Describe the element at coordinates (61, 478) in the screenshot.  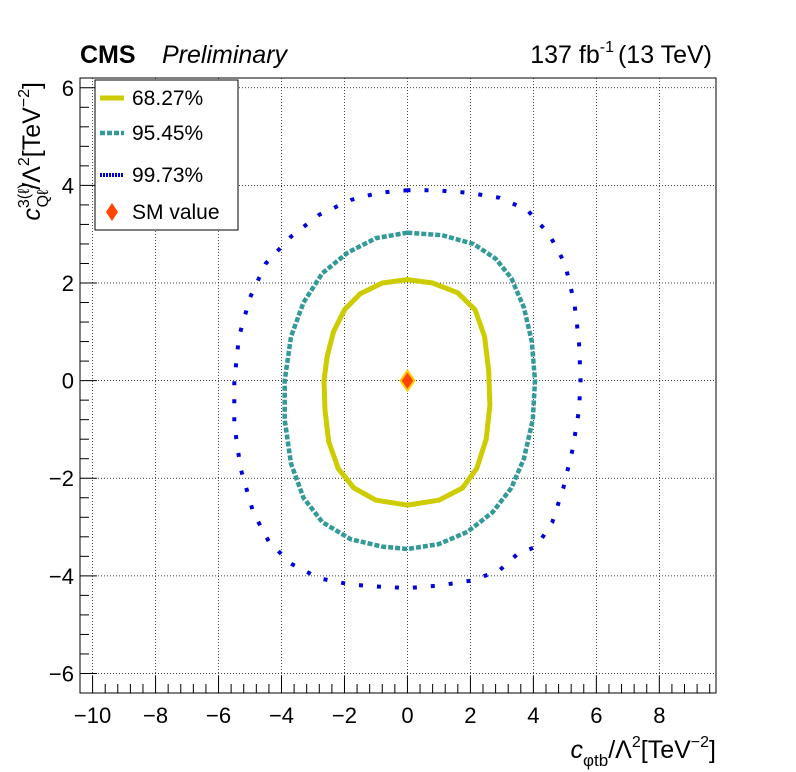
I see `y-tick-label: −2` at that location.